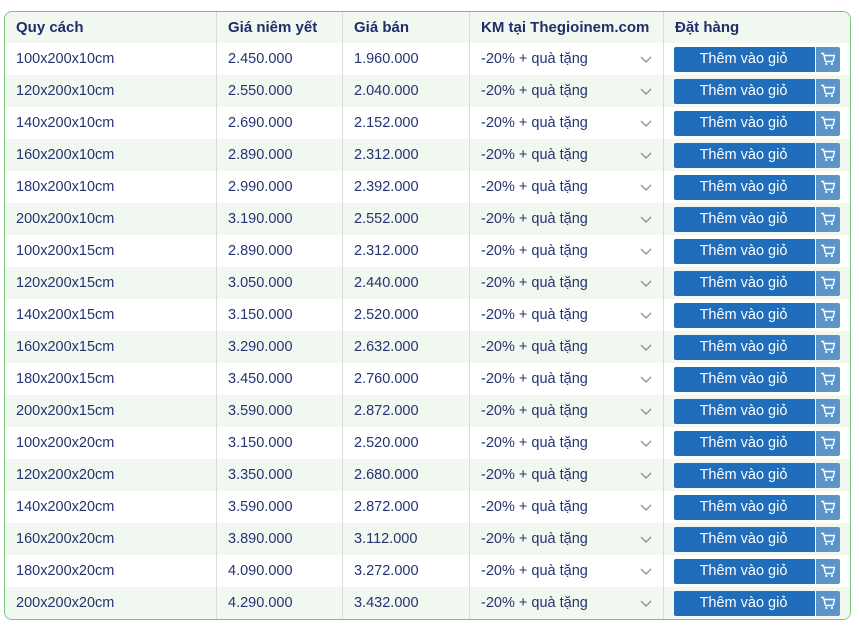 Image resolution: width=859 pixels, height=634 pixels. I want to click on list-price-cell: 4.090.000, so click(280, 571).